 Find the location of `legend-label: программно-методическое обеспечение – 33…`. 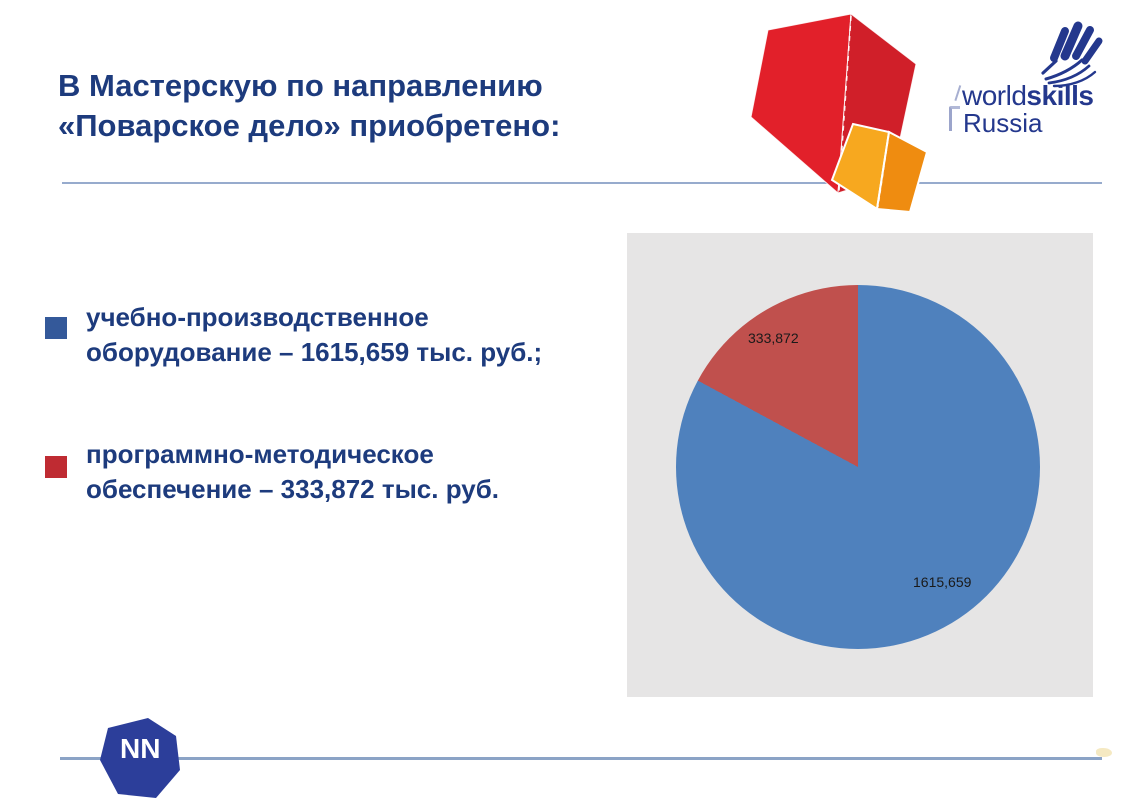

legend-label: программно-методическое обеспечение – 33… is located at coordinates (292, 471).